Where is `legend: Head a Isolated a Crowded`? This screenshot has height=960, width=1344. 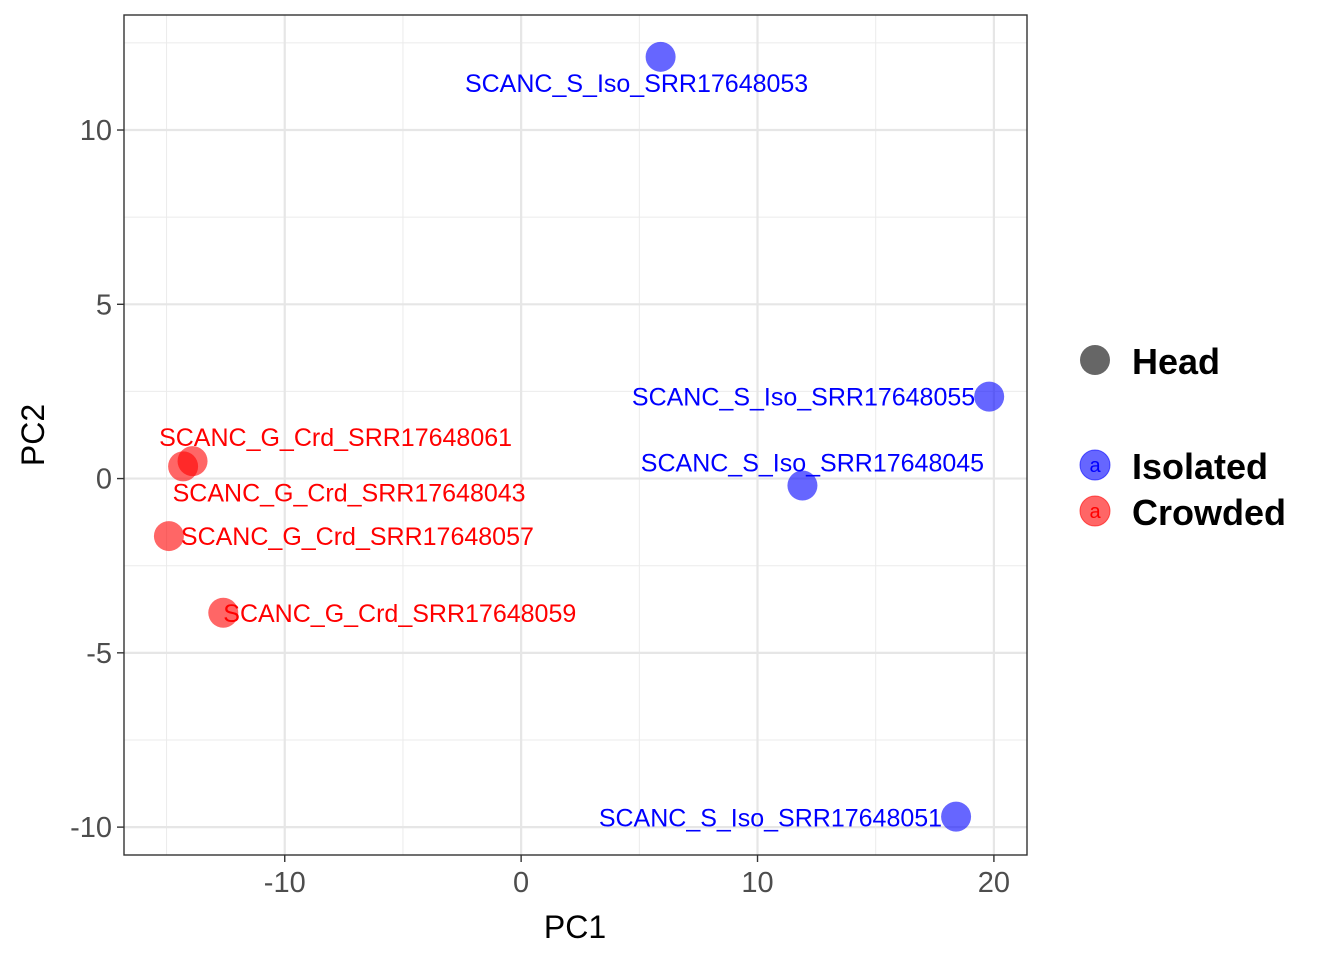
legend: Head a Isolated a Crowded is located at coordinates (1182, 437).